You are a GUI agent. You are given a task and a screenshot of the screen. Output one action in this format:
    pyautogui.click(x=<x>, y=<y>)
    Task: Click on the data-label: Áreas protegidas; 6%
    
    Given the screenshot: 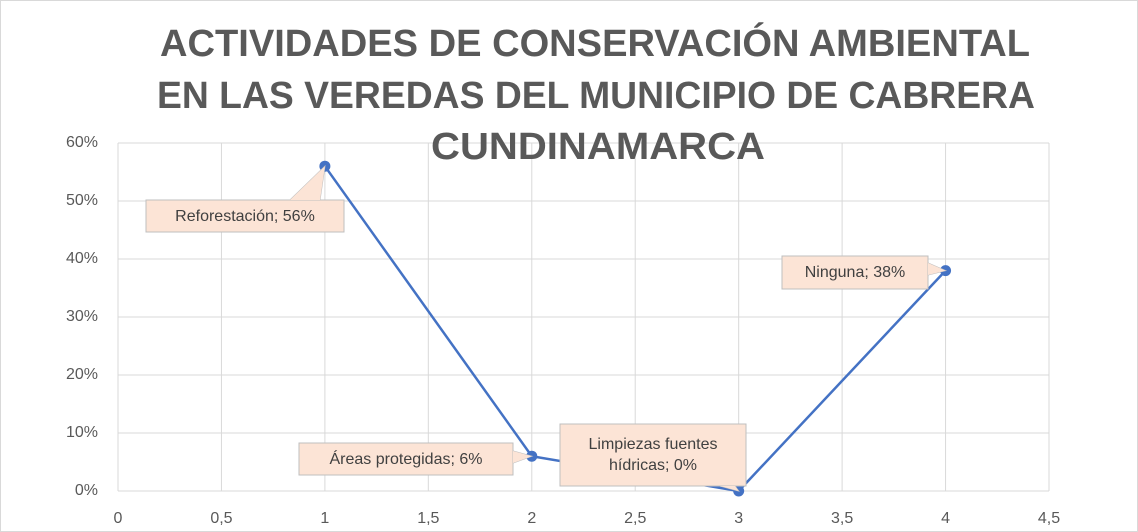 What is the action you would take?
    pyautogui.click(x=406, y=459)
    